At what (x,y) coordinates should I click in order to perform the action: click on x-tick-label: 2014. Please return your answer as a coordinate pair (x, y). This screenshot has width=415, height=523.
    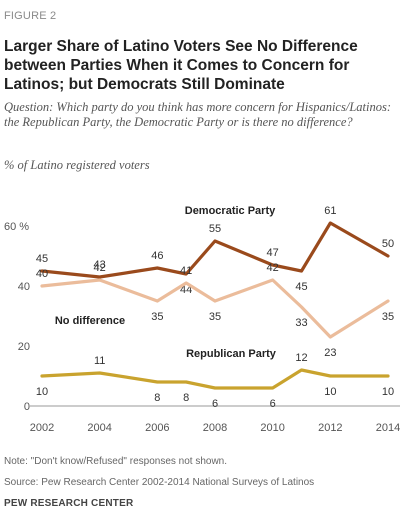
    Looking at the image, I should click on (388, 428).